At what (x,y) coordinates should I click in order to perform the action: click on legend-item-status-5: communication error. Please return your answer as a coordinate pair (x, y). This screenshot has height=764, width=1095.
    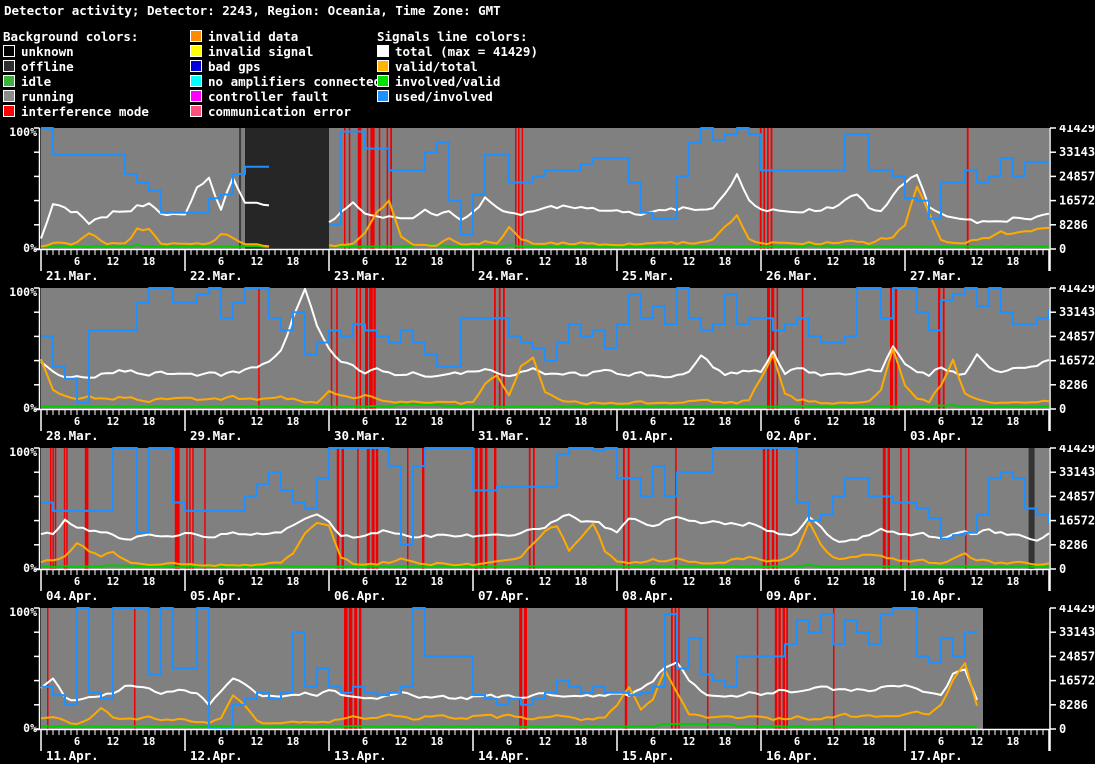
    Looking at the image, I should click on (285, 111).